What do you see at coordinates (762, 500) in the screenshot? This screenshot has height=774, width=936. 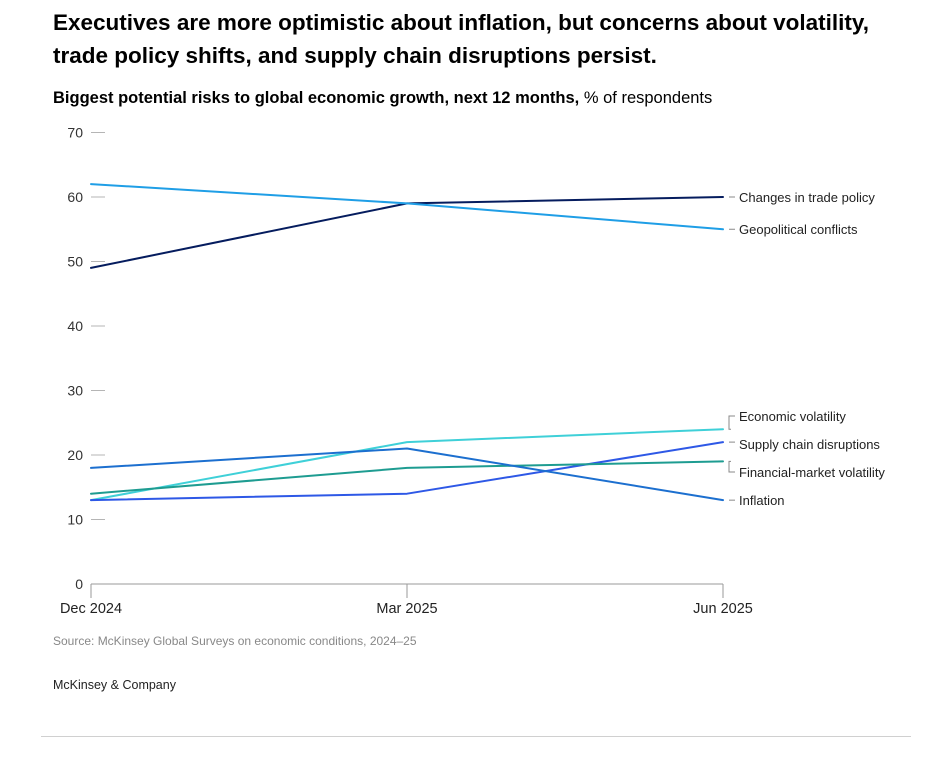 I see `series-label-inflation: Inflation` at bounding box center [762, 500].